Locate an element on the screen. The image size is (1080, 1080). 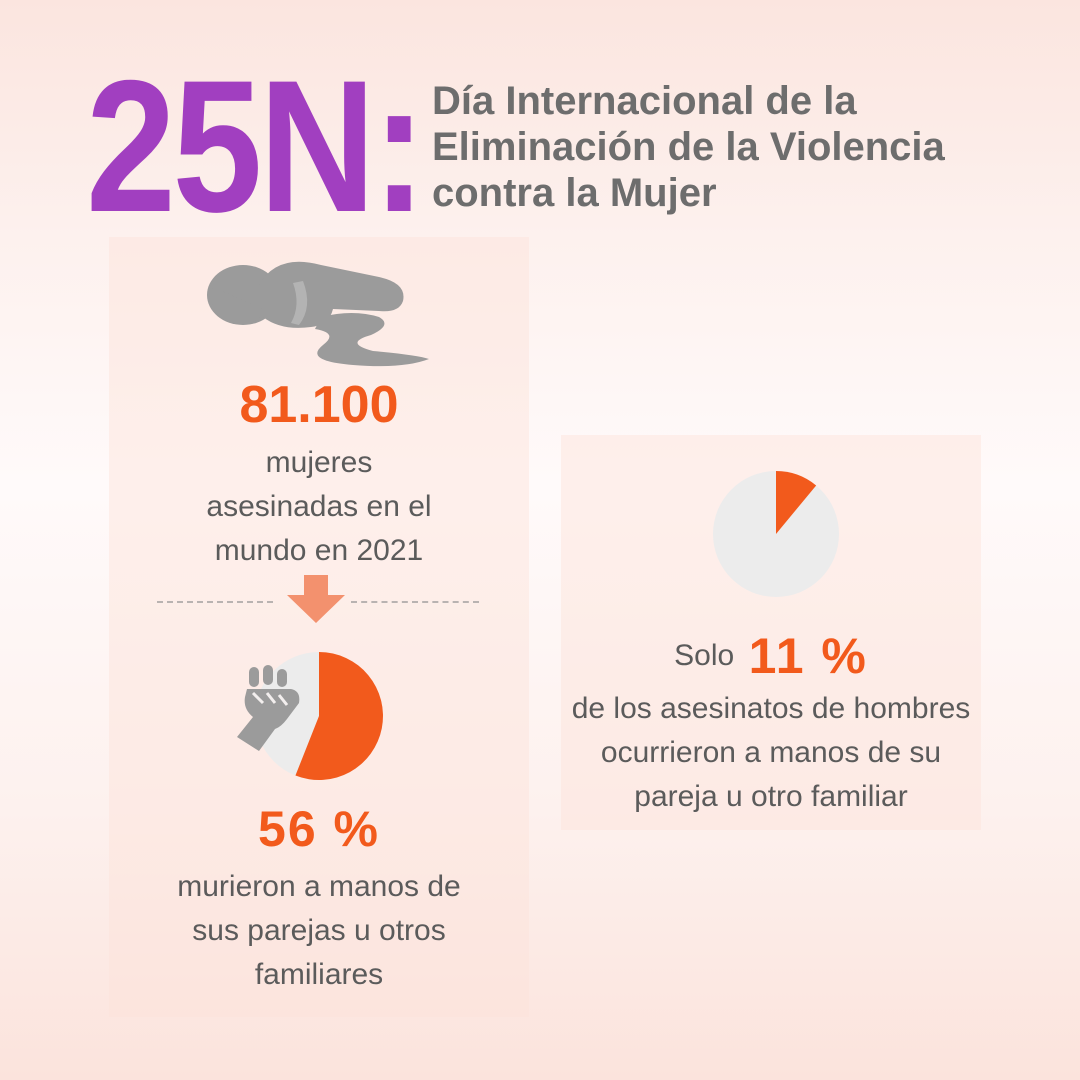
subtitle-line: Día Internacional de la is located at coordinates (644, 101).